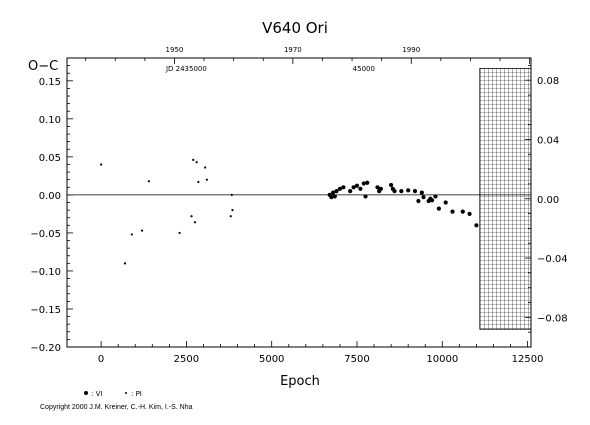 This screenshot has height=425, width=590. I want to click on chart-title: V640 Ori, so click(295, 28).